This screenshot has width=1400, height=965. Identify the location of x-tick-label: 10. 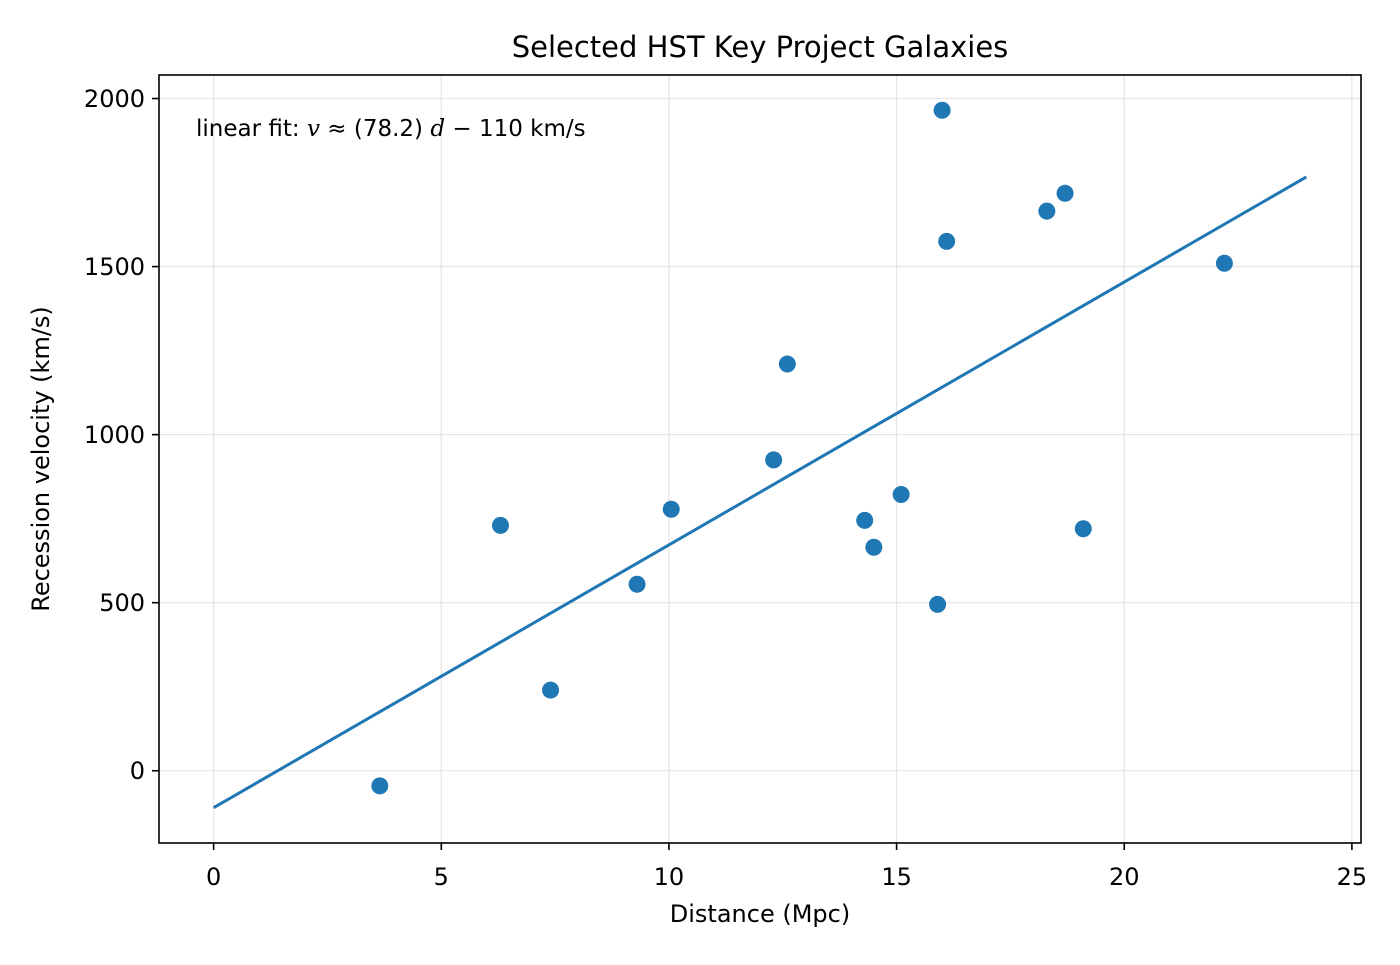
(669, 877).